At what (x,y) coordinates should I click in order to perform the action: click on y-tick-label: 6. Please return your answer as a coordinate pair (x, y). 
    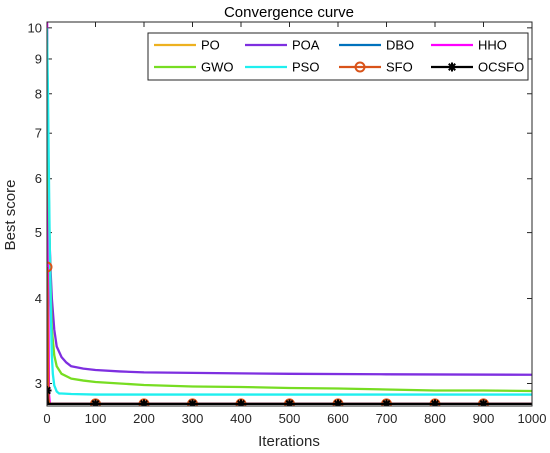
    Looking at the image, I should click on (38, 178).